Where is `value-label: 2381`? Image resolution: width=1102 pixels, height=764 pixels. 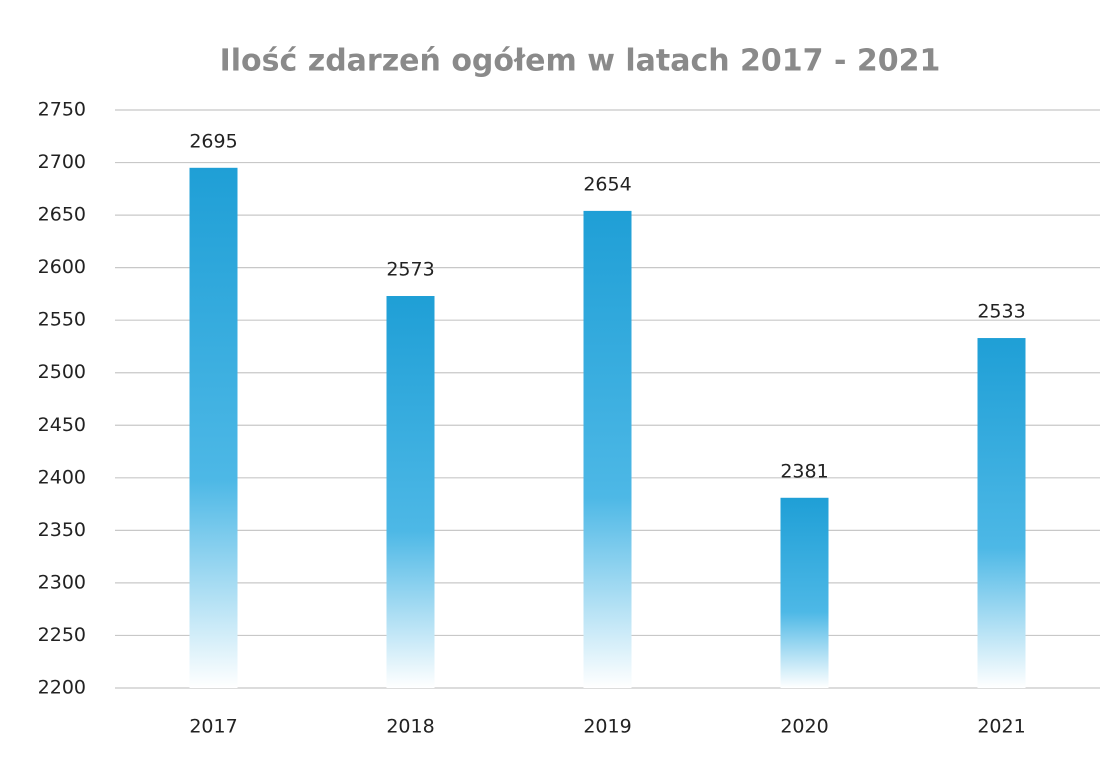 value-label: 2381 is located at coordinates (804, 471).